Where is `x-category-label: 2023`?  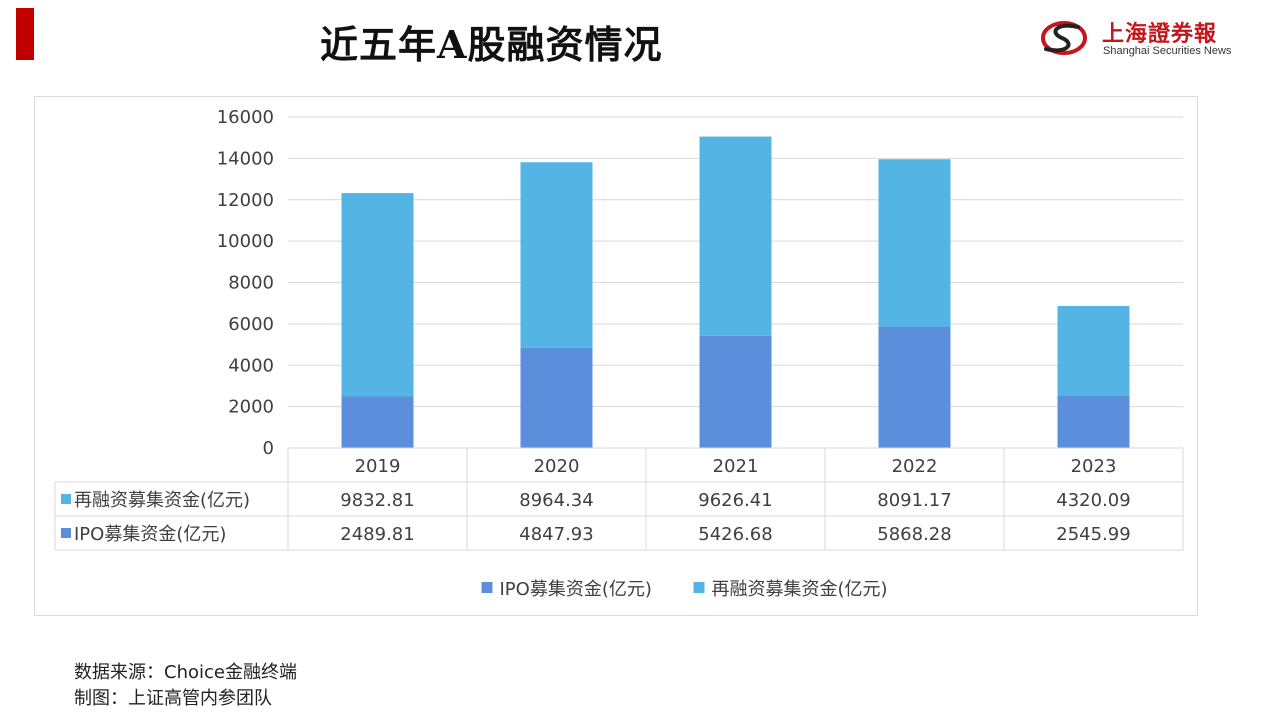
x-category-label: 2023 is located at coordinates (1094, 466).